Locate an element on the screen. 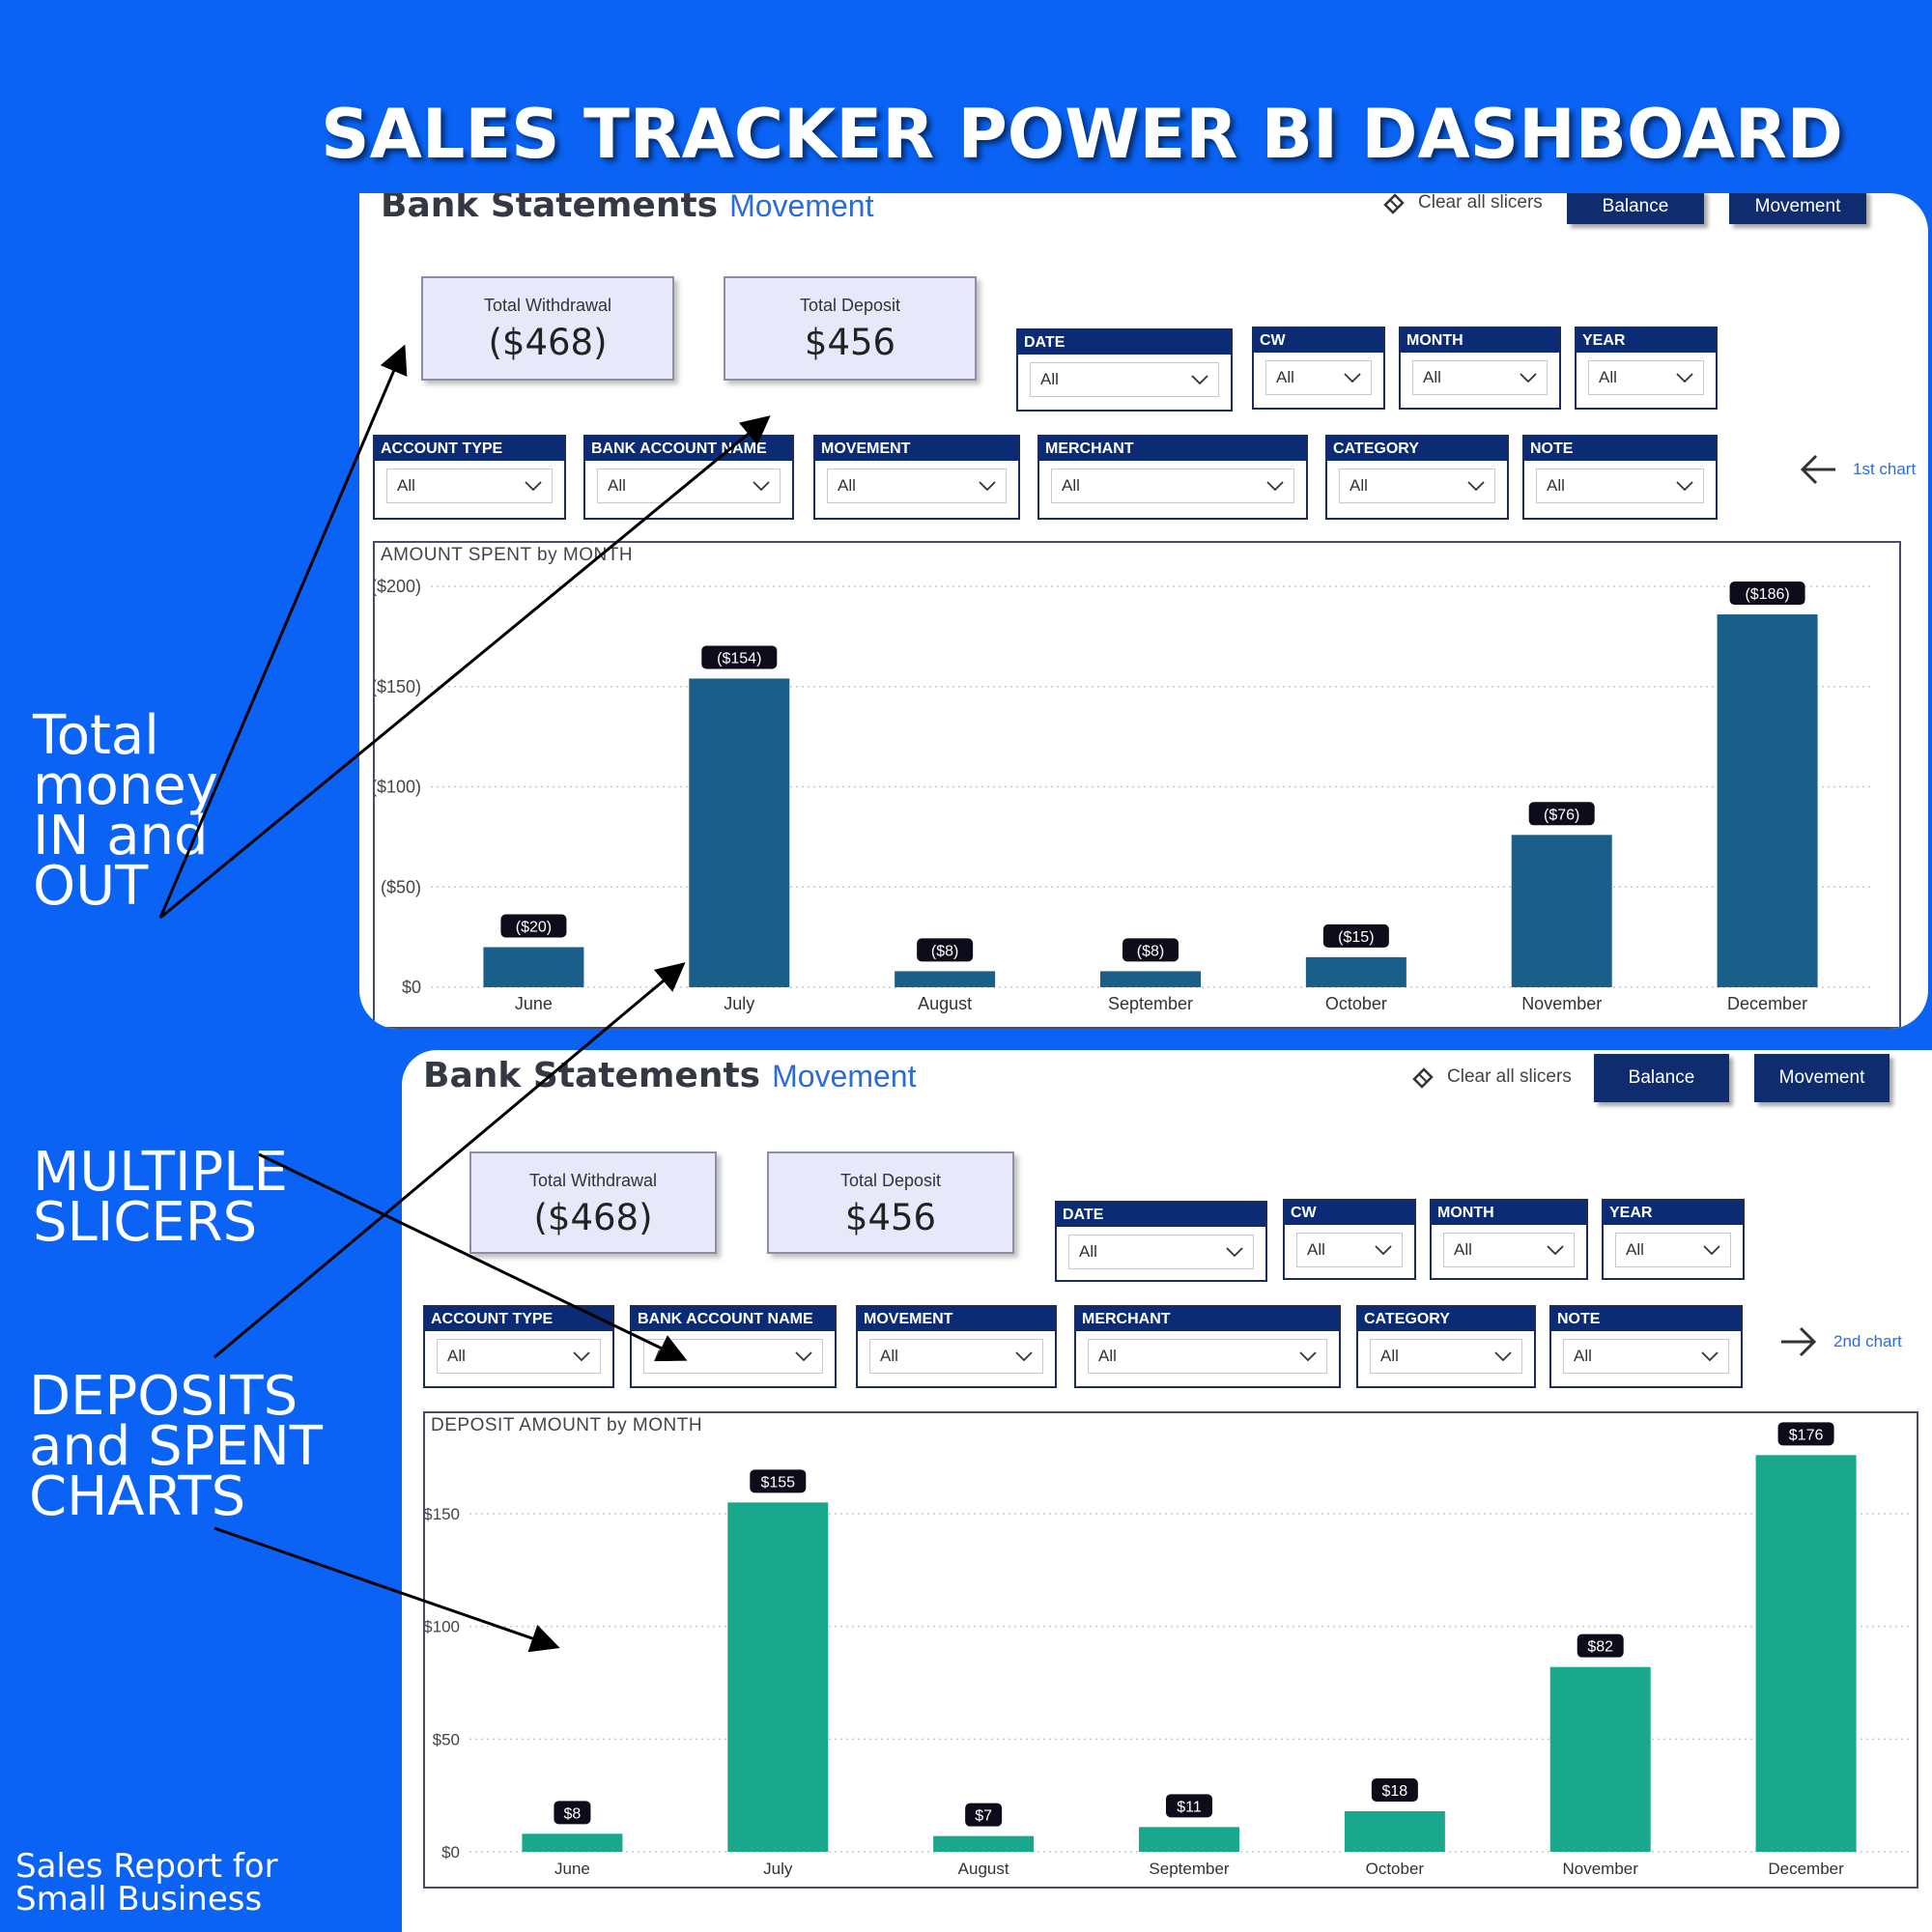 This screenshot has width=1932, height=1932. slicer-label: DATE is located at coordinates (1124, 342).